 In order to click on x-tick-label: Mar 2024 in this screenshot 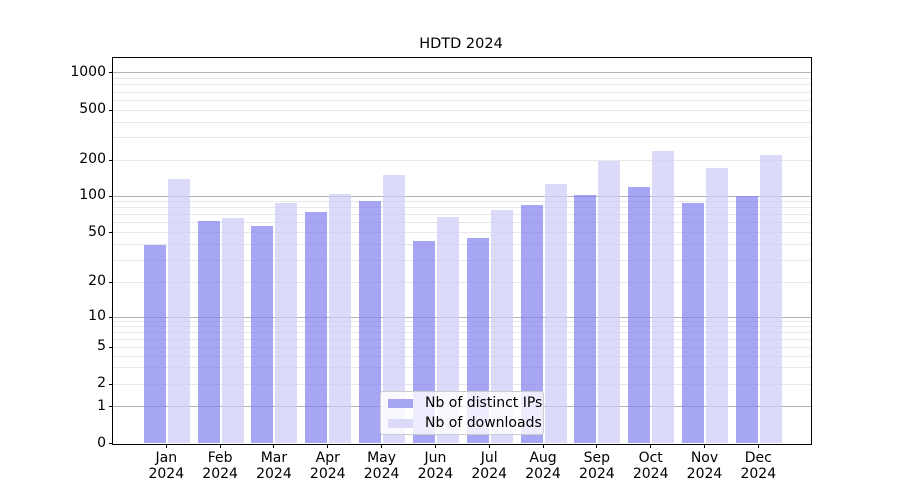, I will do `click(274, 466)`.